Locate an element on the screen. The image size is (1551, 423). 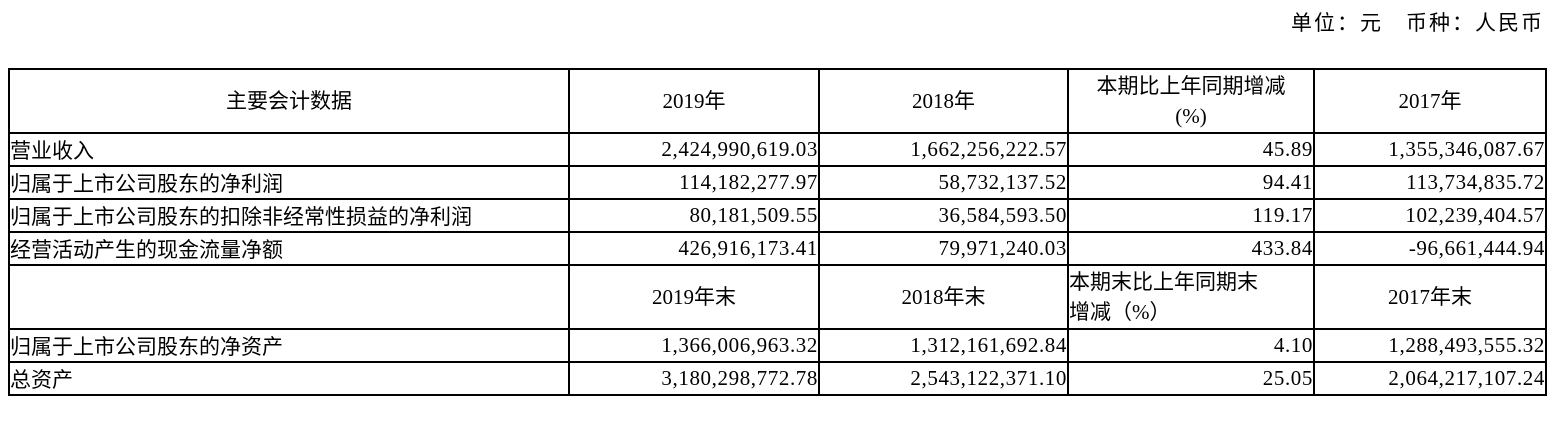
unit-currency-note: 单位：元 币种：人民币 is located at coordinates (1417, 23).